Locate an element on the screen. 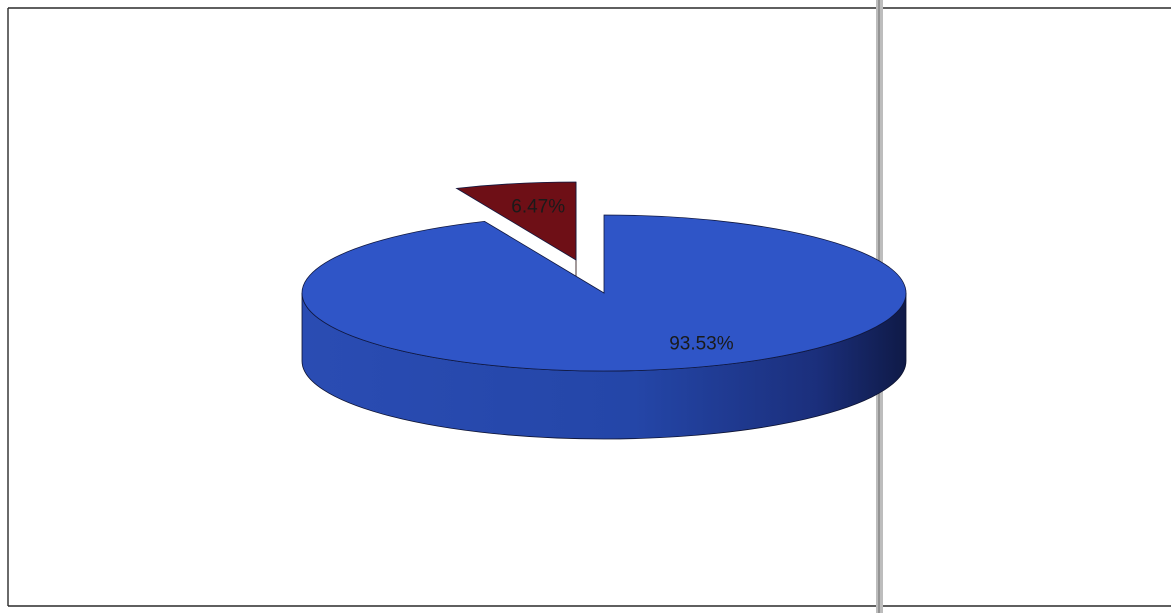  pie-slice-label-2: 6.47% is located at coordinates (538, 207).